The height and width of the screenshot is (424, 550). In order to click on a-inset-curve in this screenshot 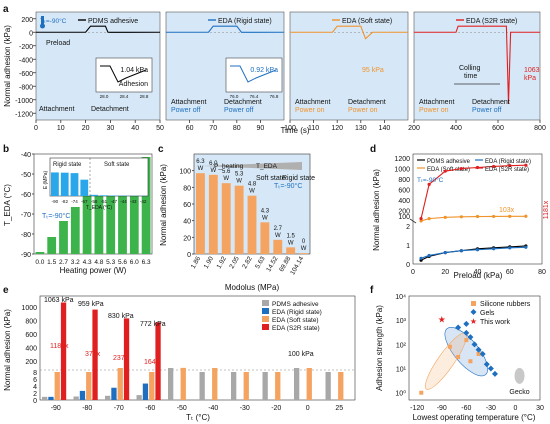, I will do `click(123, 74)`.